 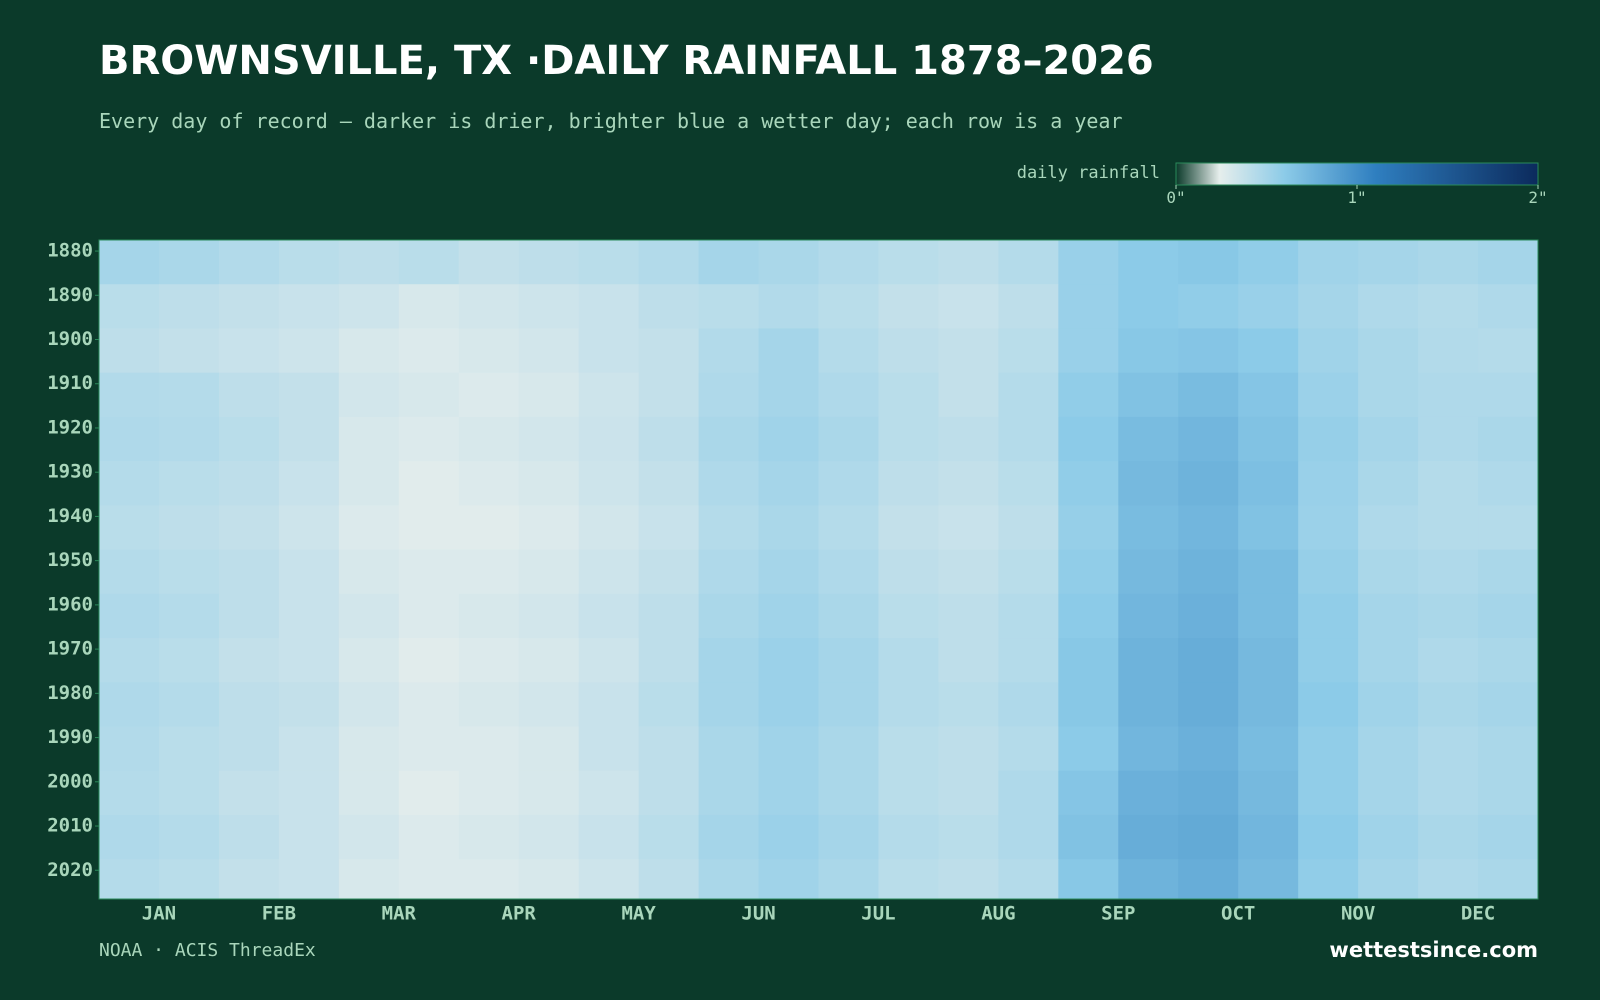 I want to click on y-tick-label: 1890, so click(x=70, y=295).